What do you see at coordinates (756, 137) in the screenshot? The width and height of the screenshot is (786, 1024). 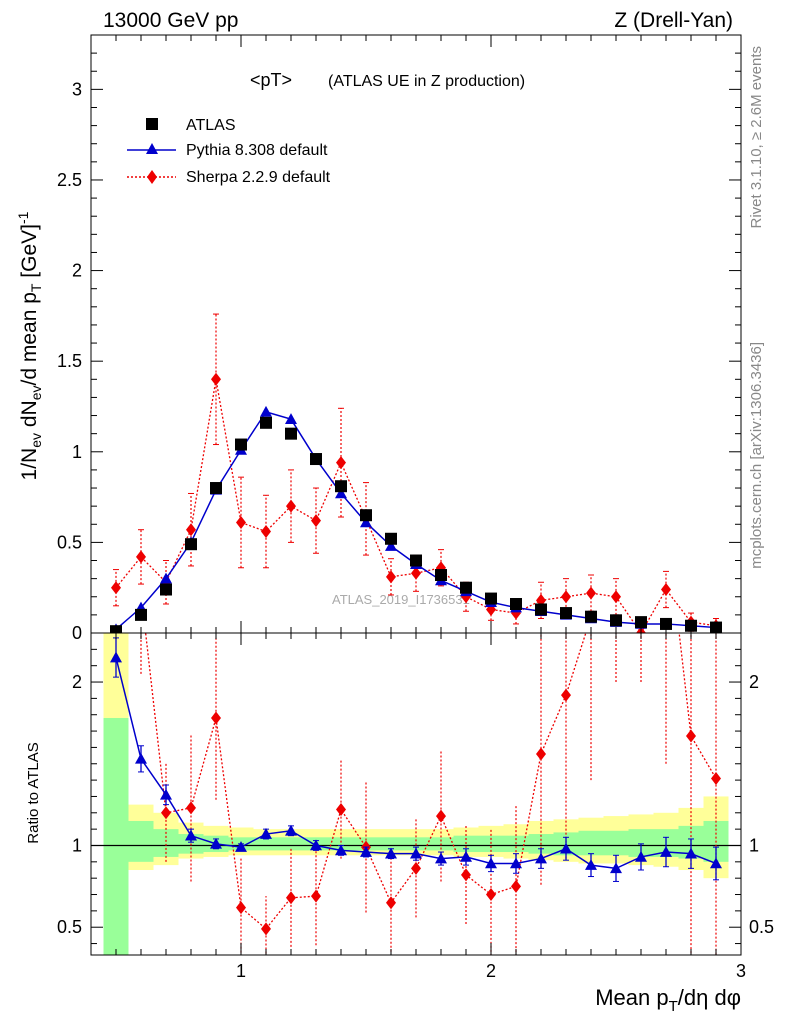 I see `rivet-version-label: Rivet 3.1.10, ≥ 2.6M events` at bounding box center [756, 137].